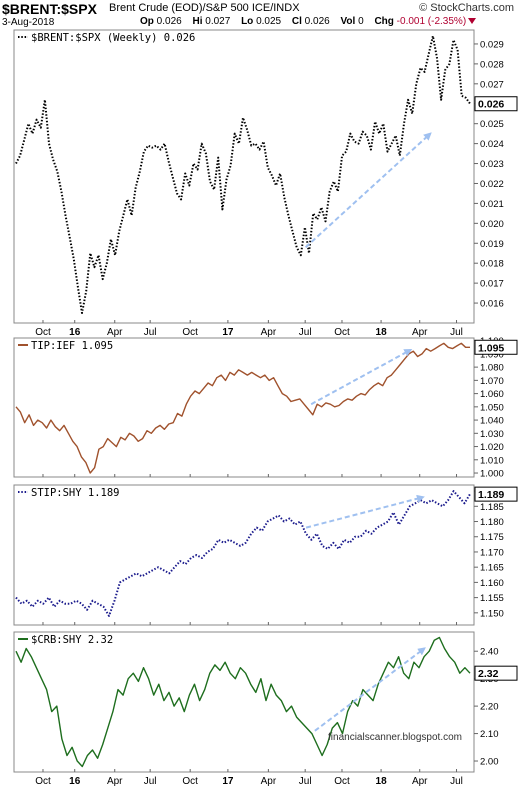 The width and height of the screenshot is (520, 795). I want to click on y-tick-label: 0.025, so click(492, 124).